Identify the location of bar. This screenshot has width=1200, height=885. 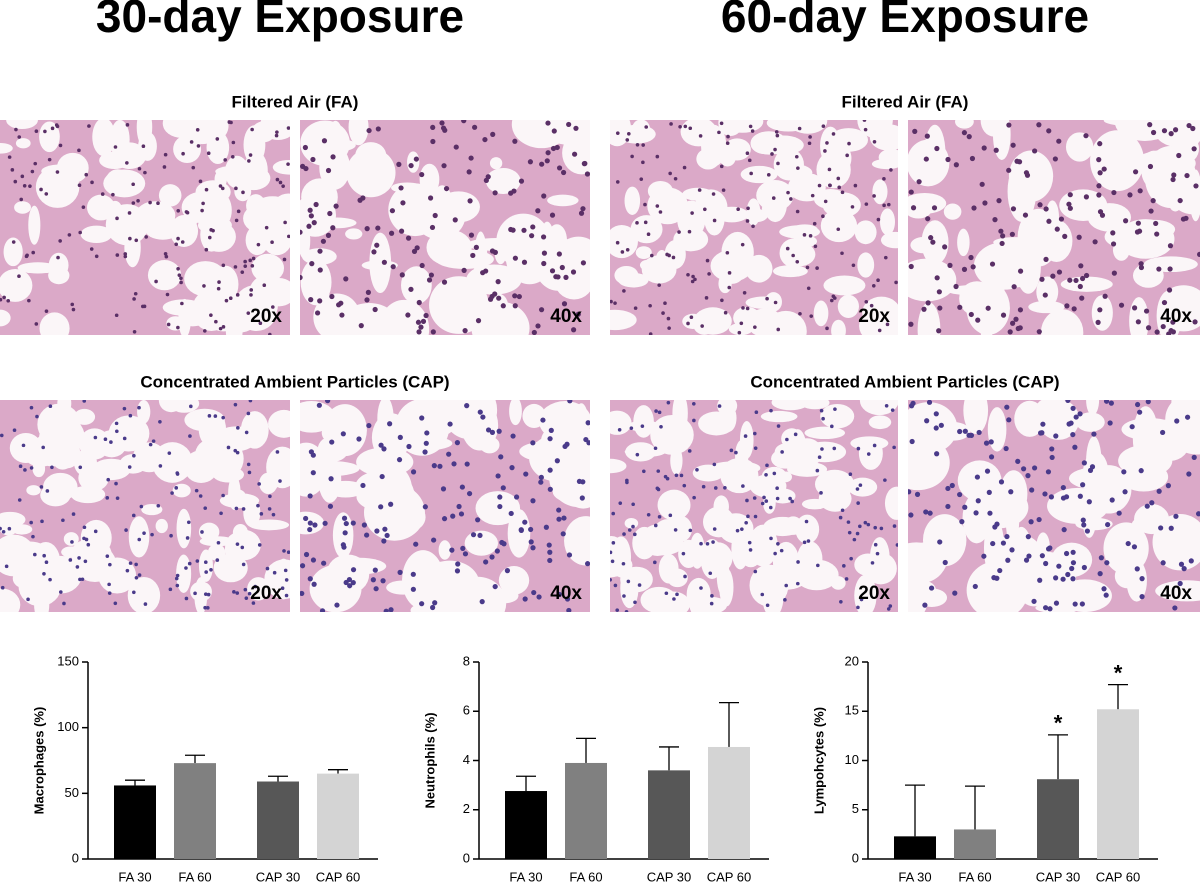
(669, 814).